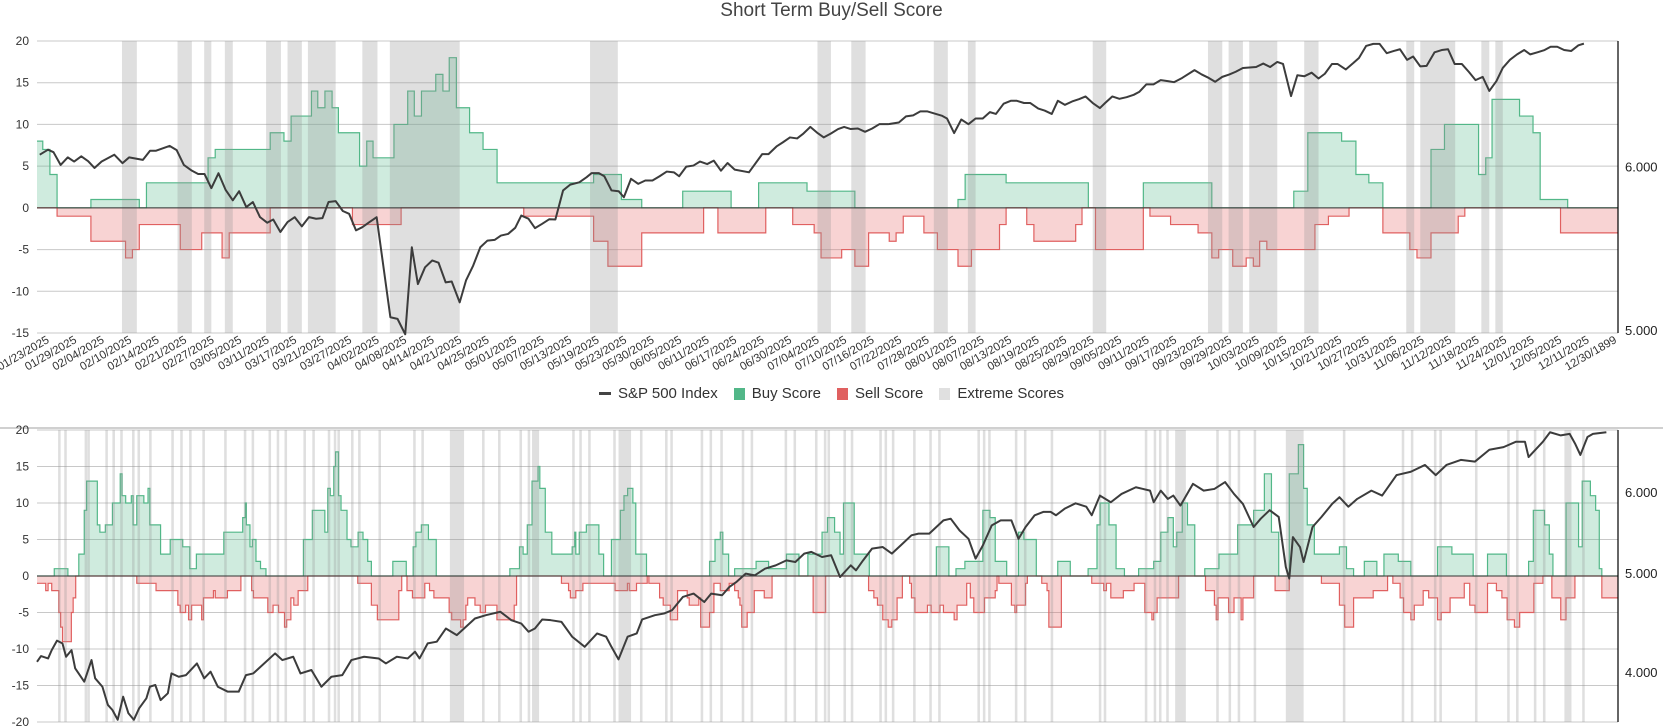  What do you see at coordinates (945, 393) in the screenshot?
I see `extreme-swatch-icon` at bounding box center [945, 393].